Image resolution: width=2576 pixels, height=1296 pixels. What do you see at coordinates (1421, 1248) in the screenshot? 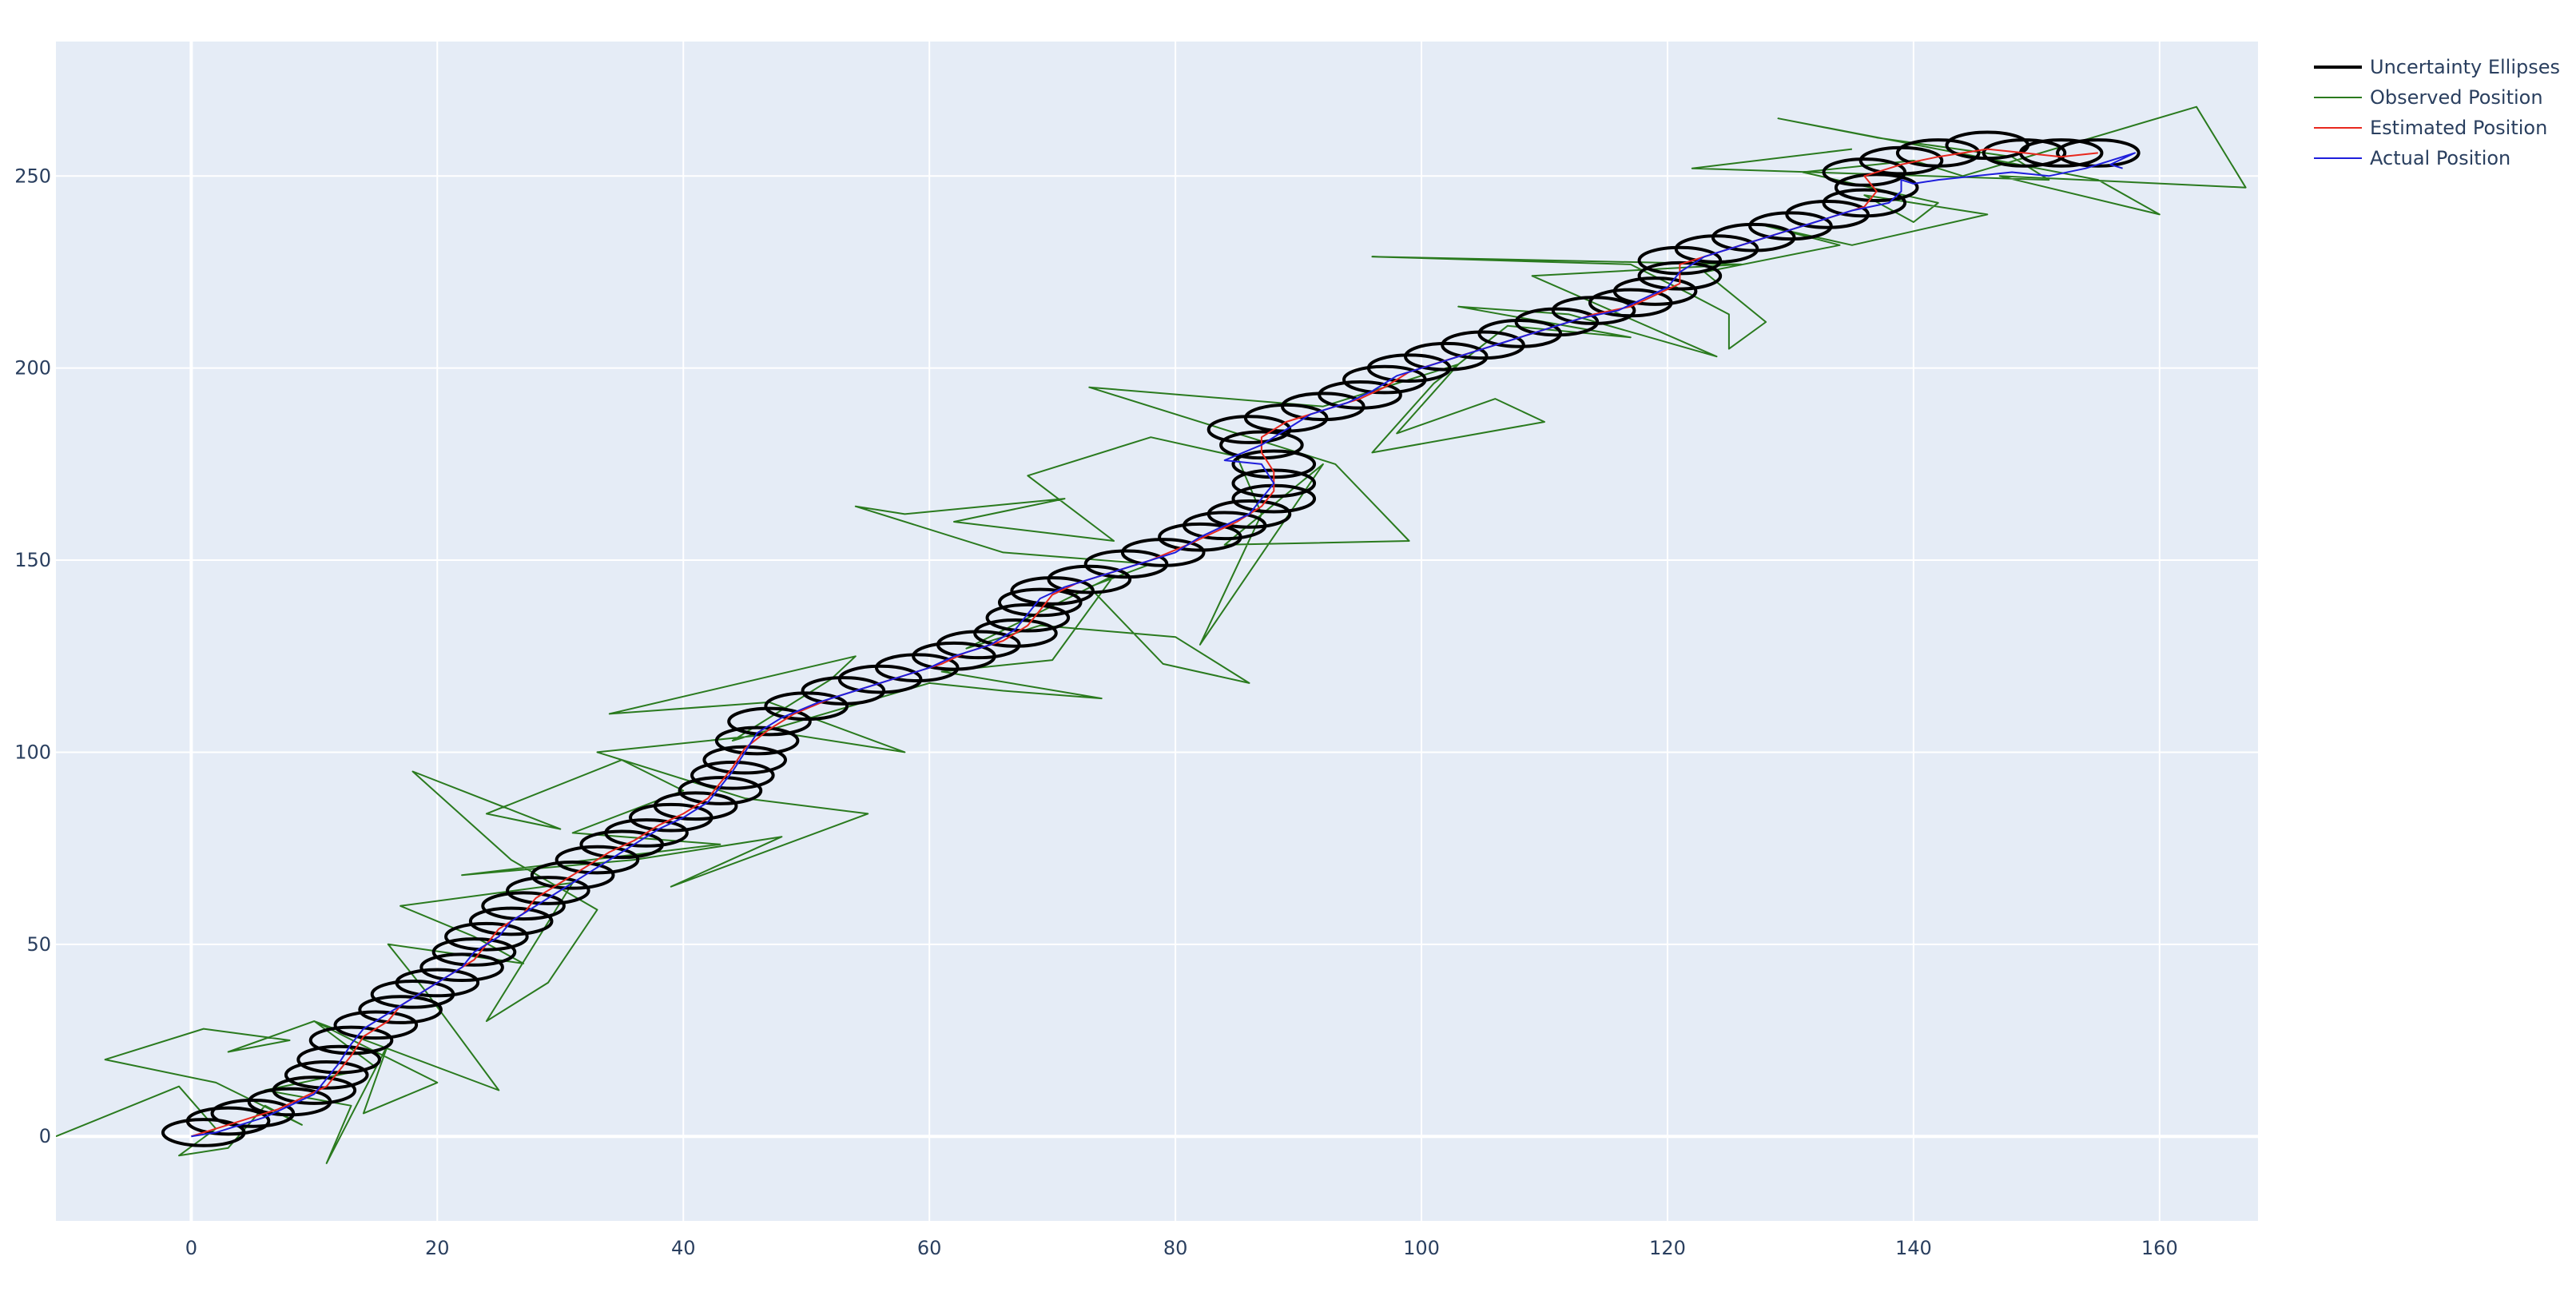
I see `x-tick-label: 100` at bounding box center [1421, 1248].